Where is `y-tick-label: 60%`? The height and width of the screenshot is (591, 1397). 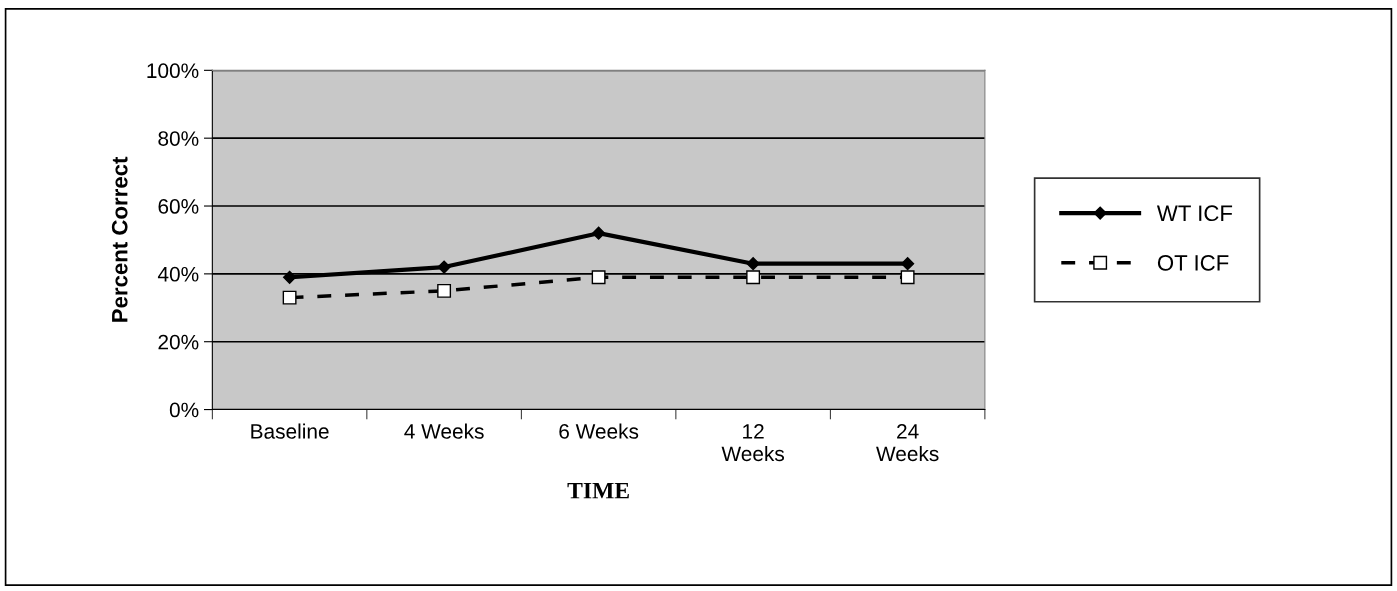
y-tick-label: 60% is located at coordinates (178, 206).